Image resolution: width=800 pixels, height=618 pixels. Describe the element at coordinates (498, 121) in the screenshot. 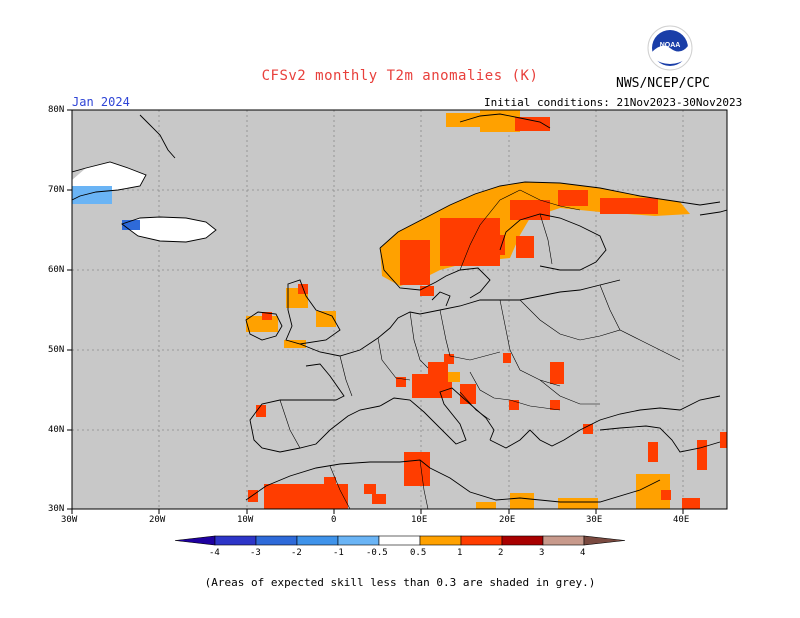

I see `svalbard-anomaly` at that location.